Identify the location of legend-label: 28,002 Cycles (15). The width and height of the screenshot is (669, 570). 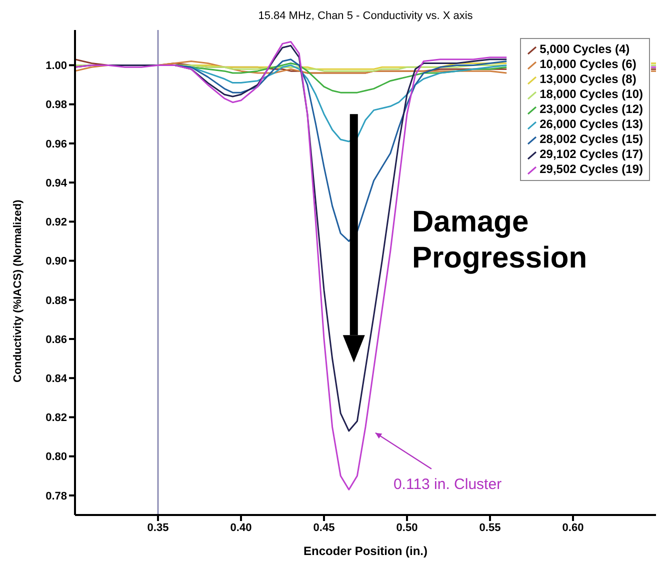
(591, 139).